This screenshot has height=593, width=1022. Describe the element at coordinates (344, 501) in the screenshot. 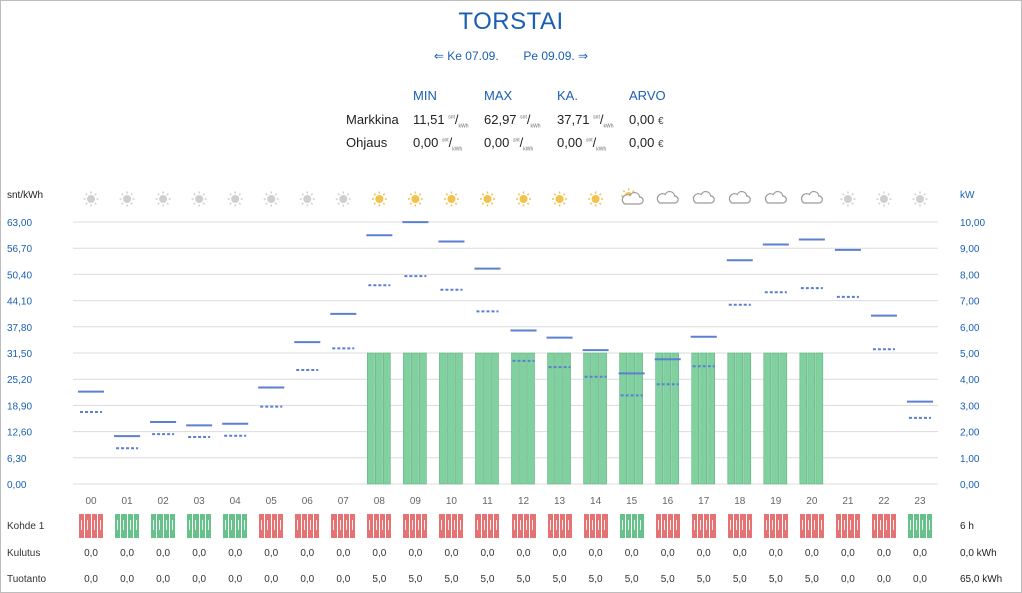

I see `hour-label: 07` at that location.